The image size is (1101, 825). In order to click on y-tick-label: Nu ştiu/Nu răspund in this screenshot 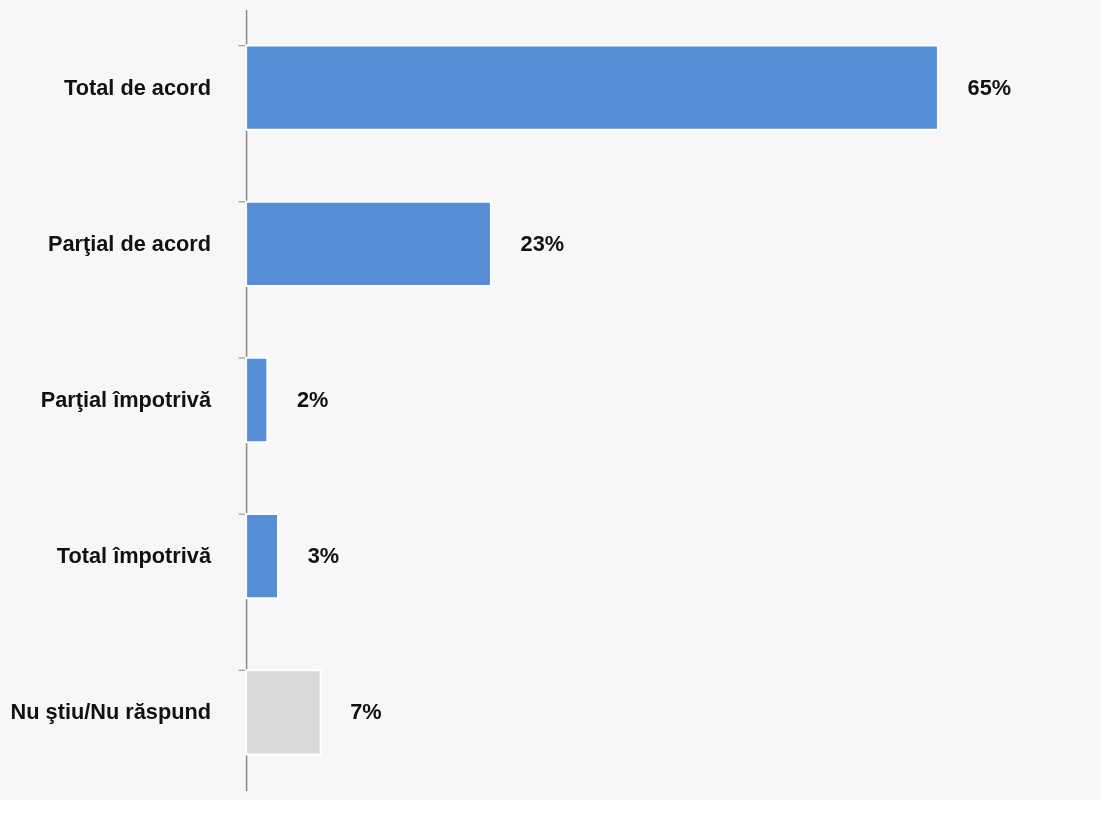, I will do `click(111, 712)`.